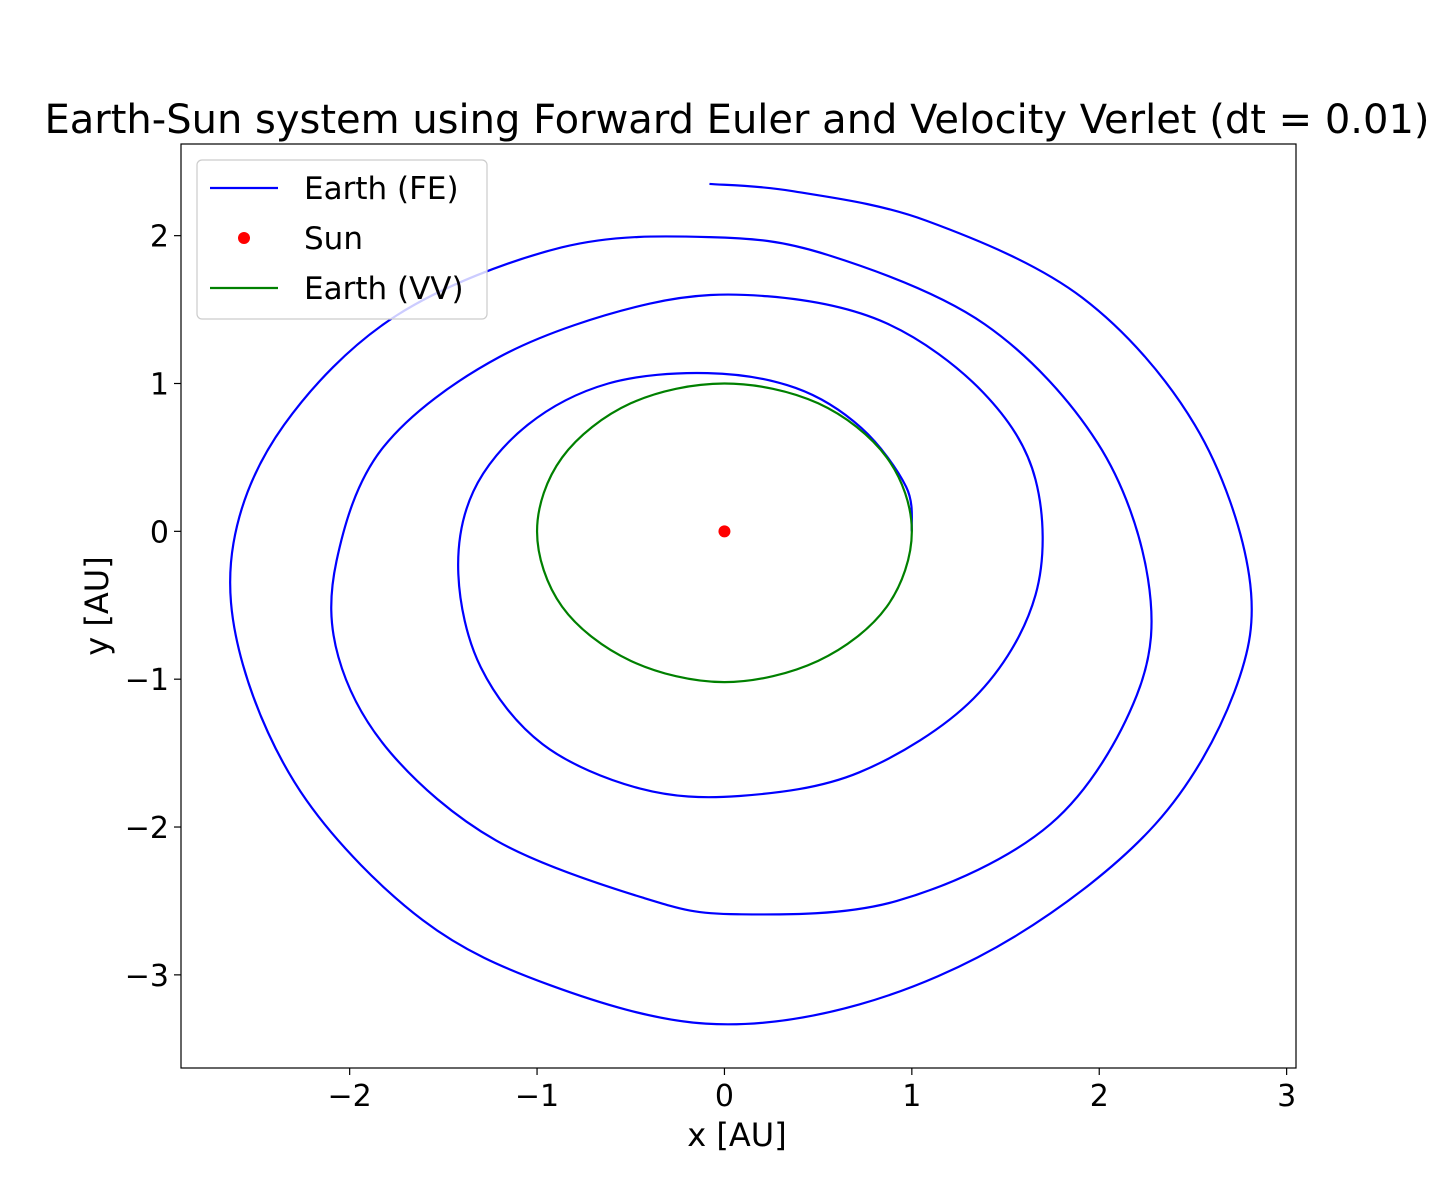 Image resolution: width=1440 pixels, height=1200 pixels. Describe the element at coordinates (159, 532) in the screenshot. I see `y-tick-label: 0` at that location.